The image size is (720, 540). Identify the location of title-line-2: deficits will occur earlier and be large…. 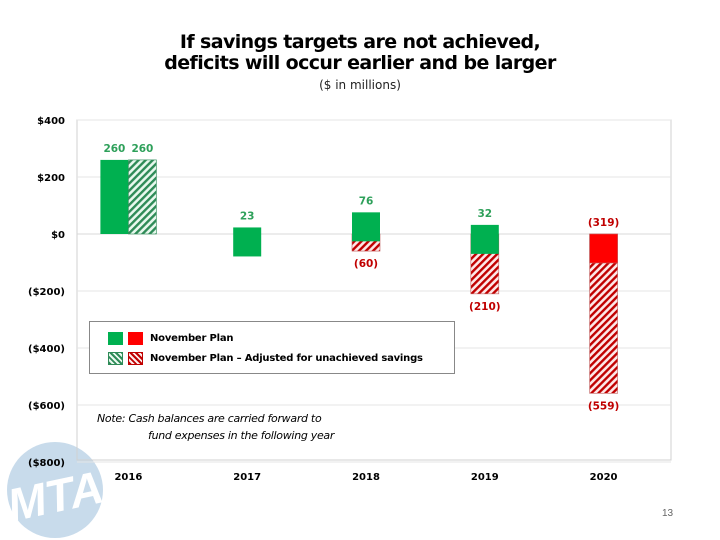
(360, 63).